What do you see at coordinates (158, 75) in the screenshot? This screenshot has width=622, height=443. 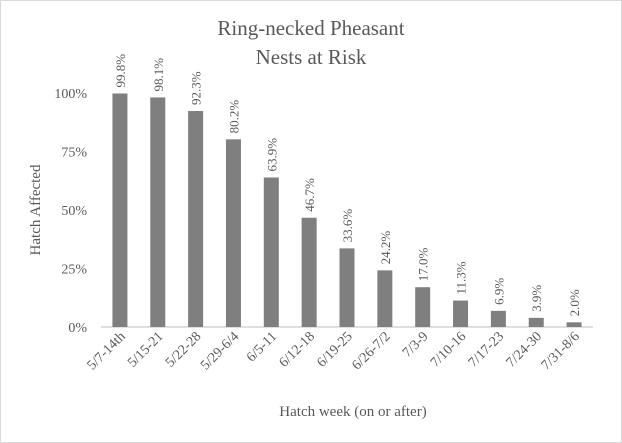 I see `data-label: 98.1%` at bounding box center [158, 75].